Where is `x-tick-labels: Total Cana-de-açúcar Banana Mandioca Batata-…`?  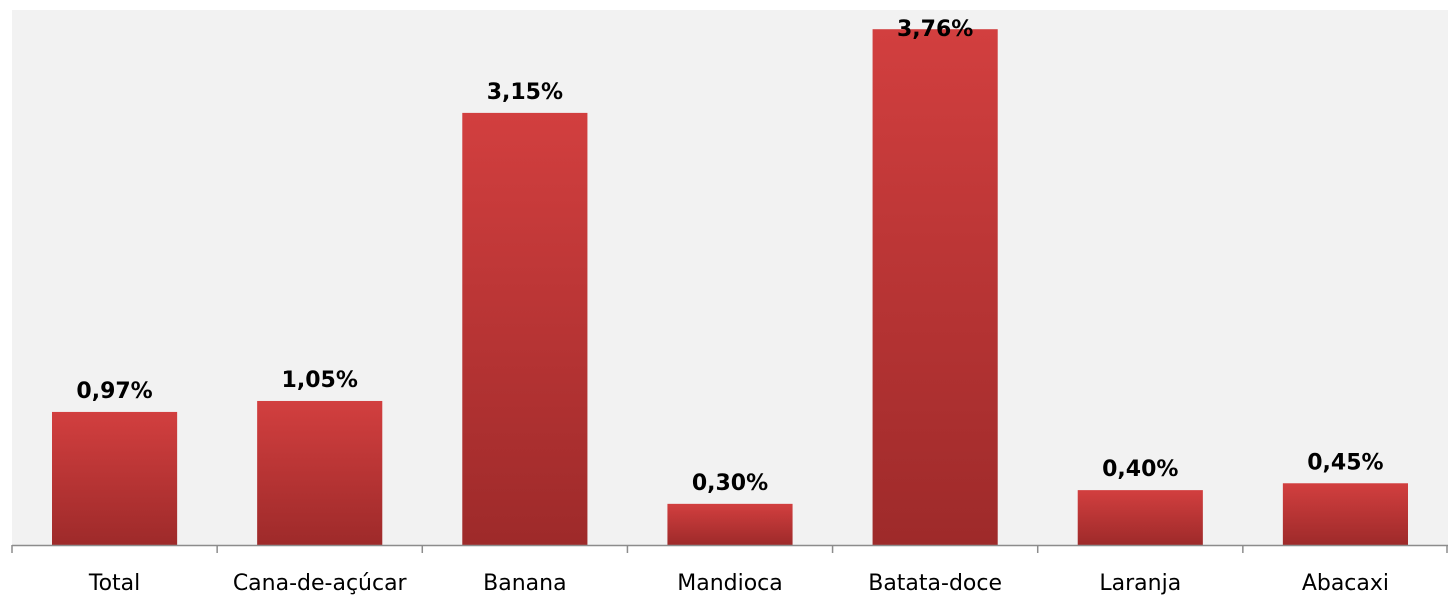
x-tick-labels: Total Cana-de-açúcar Banana Mandioca Batata-… is located at coordinates (738, 583).